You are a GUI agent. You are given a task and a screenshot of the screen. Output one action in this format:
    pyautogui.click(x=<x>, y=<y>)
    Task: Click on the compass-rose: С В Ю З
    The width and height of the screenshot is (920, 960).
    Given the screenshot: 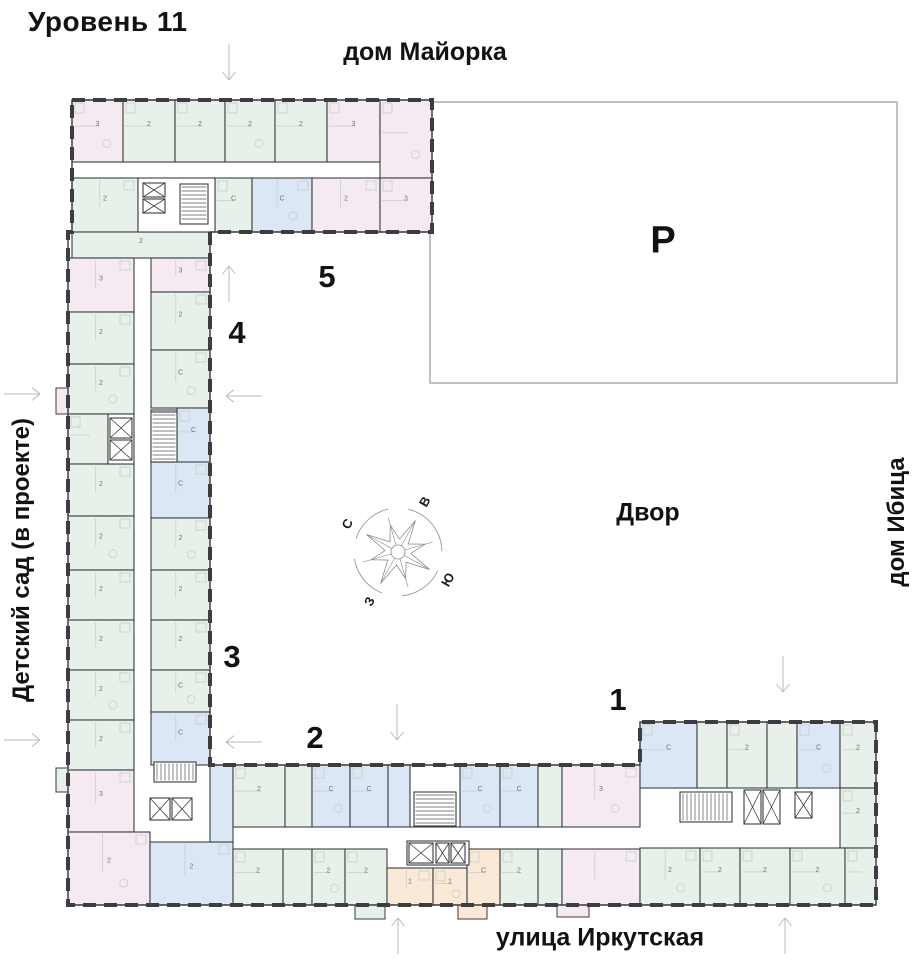 What is the action you would take?
    pyautogui.click(x=397, y=551)
    